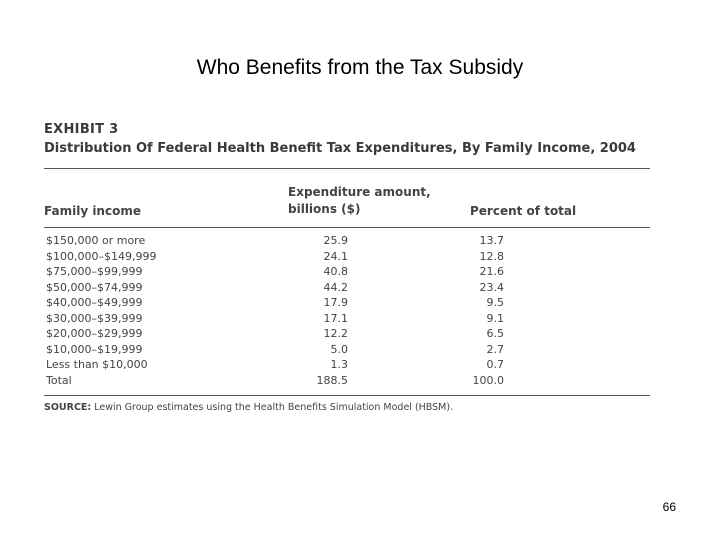 Image resolution: width=720 pixels, height=540 pixels. What do you see at coordinates (359, 192) in the screenshot?
I see `header-amount-line1: Expenditure amount,` at bounding box center [359, 192].